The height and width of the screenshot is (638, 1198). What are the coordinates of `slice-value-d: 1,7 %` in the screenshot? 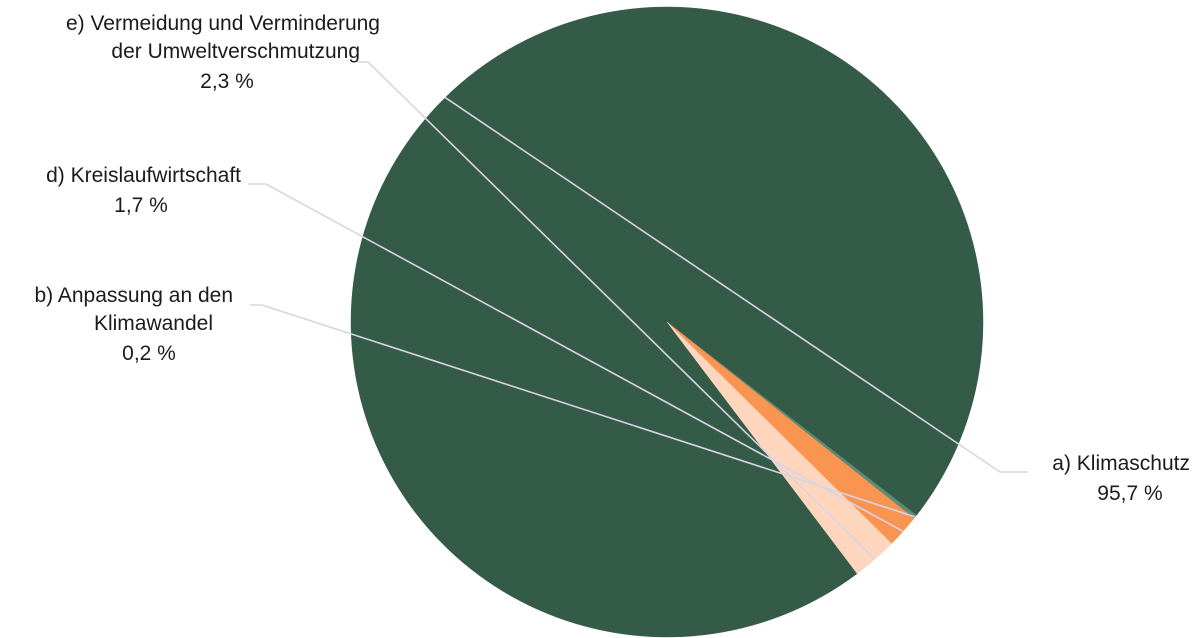 It's located at (141, 205).